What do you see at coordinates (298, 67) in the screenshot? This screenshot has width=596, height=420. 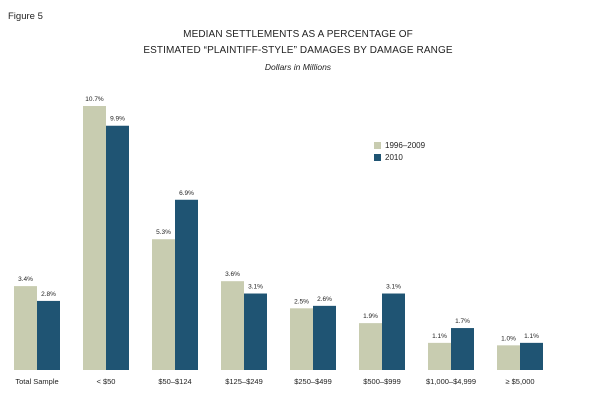 I see `chart-subtitle: Dollars in Millions` at bounding box center [298, 67].